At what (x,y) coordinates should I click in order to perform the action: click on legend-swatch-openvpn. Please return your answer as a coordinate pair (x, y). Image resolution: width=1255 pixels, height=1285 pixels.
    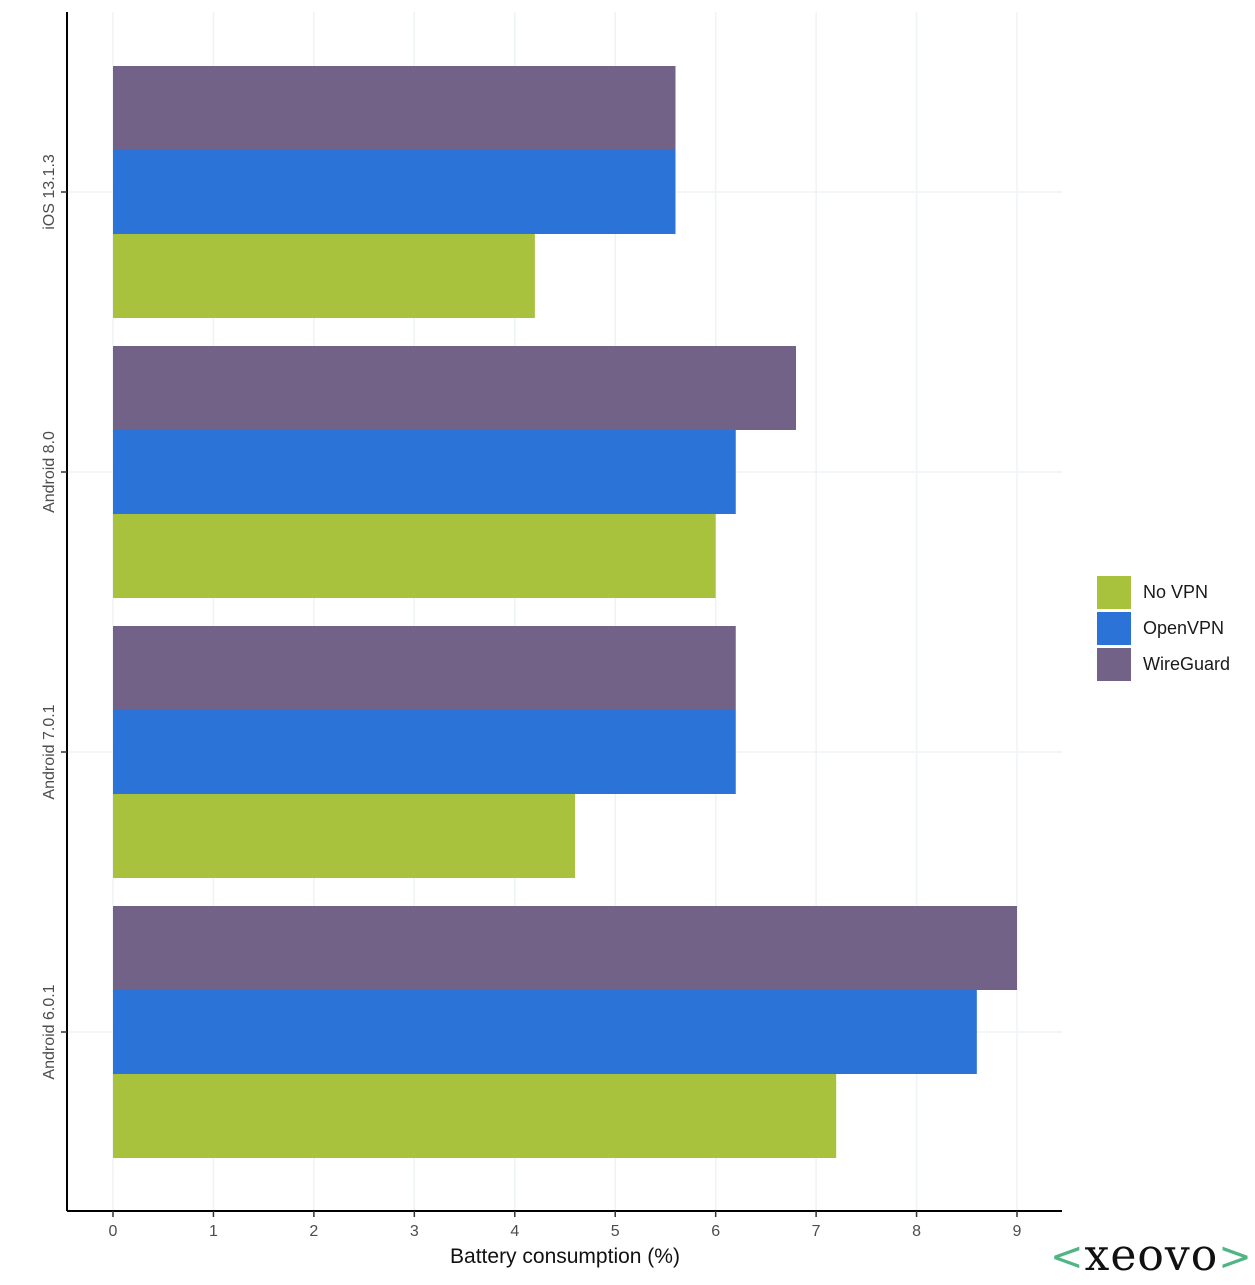
    Looking at the image, I should click on (1114, 628).